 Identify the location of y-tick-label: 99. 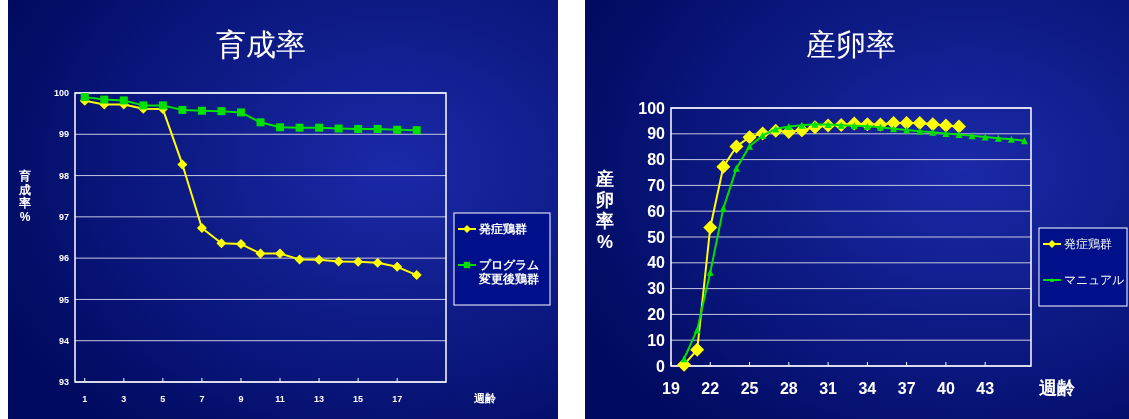
(63, 134).